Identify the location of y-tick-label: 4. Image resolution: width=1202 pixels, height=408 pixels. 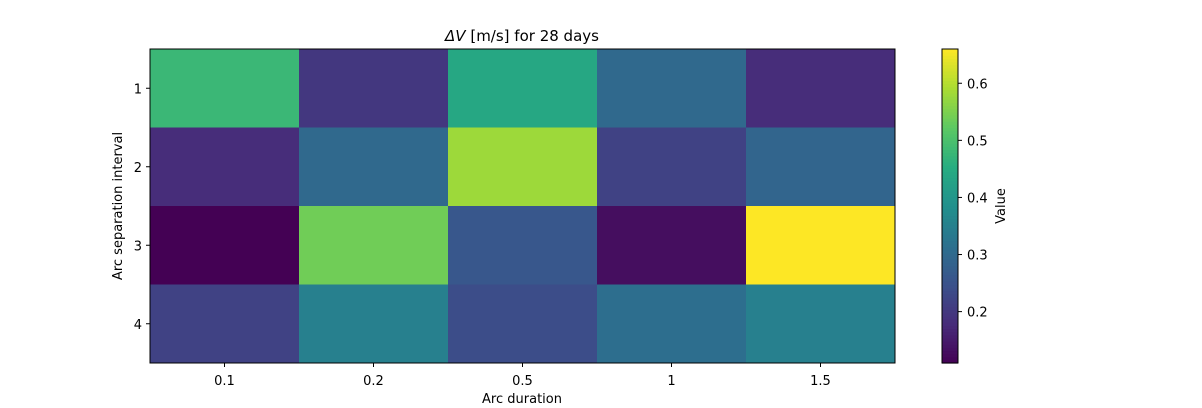
(138, 325).